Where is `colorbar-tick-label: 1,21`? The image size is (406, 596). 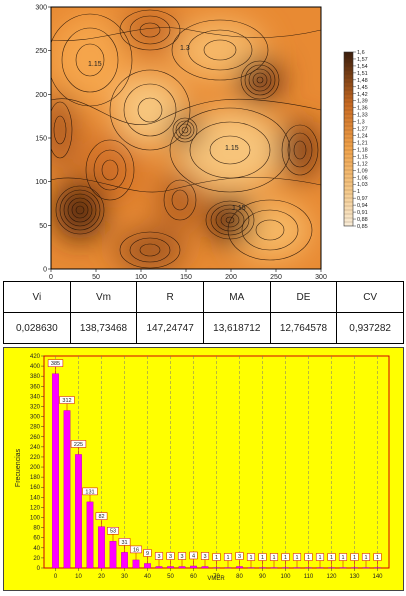 colorbar-tick-label: 1,21 is located at coordinates (362, 143).